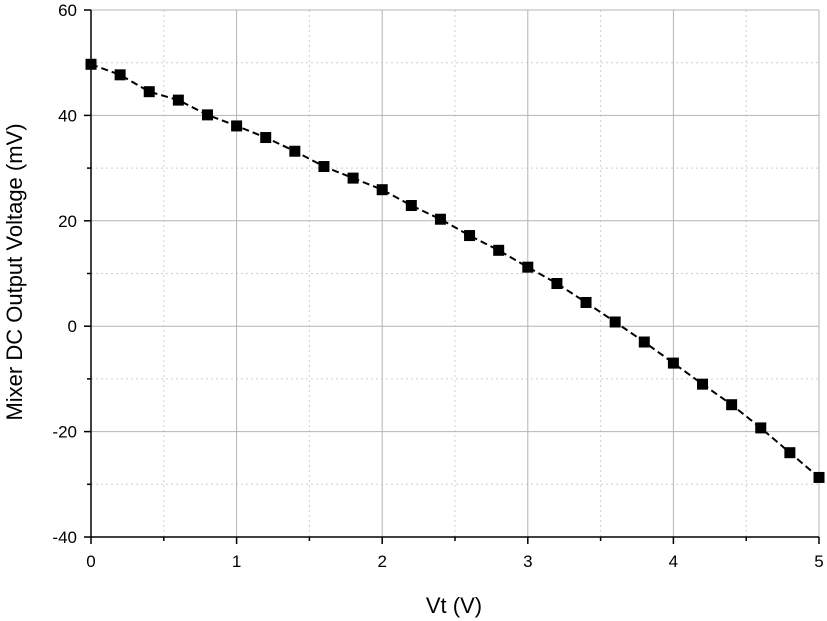 The height and width of the screenshot is (621, 827). Describe the element at coordinates (454, 605) in the screenshot. I see `x-axis-title: Vt (V)` at that location.